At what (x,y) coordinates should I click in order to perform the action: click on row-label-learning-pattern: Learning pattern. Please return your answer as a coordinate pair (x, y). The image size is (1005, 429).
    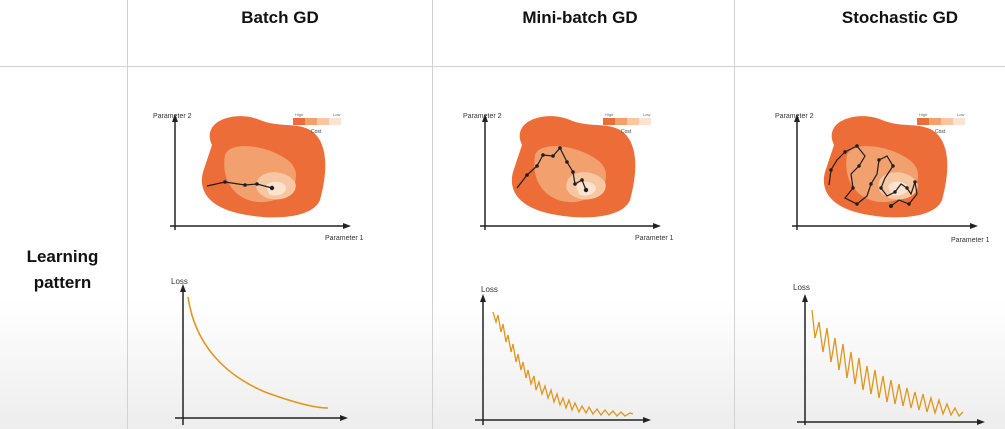
    Looking at the image, I should click on (62, 270).